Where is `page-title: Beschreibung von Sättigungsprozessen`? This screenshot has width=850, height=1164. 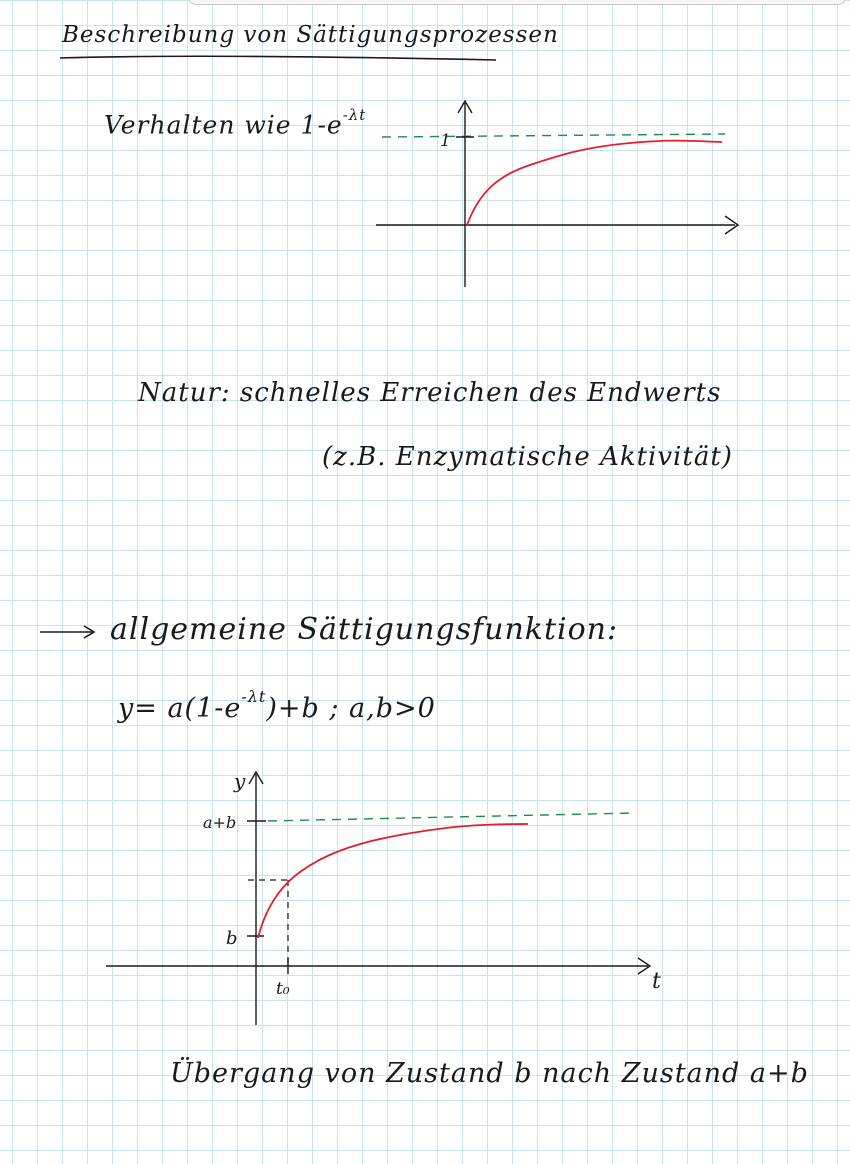
page-title: Beschreibung von Sättigungsprozessen is located at coordinates (310, 35).